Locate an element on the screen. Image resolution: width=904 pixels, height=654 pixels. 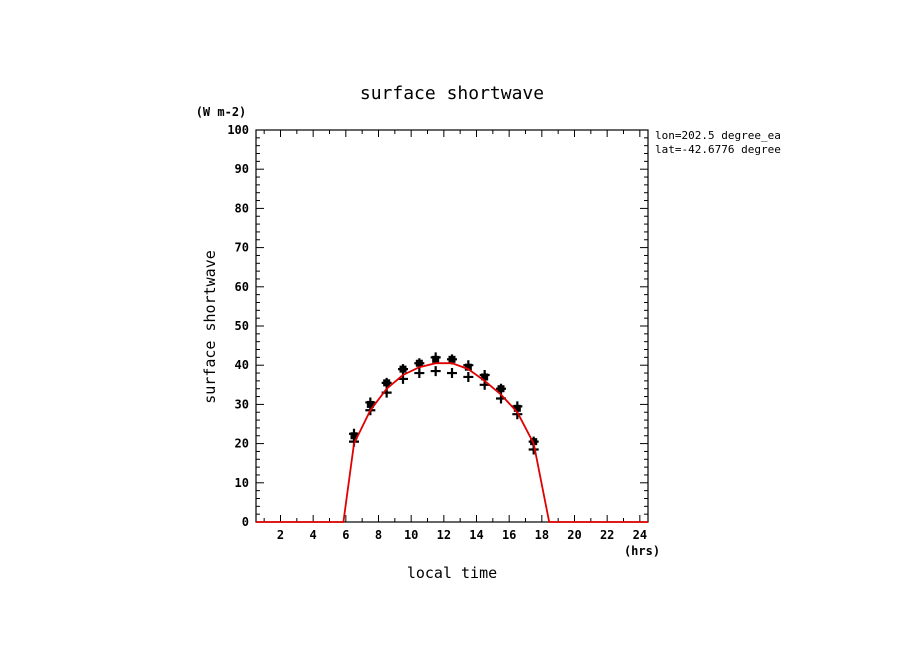
y-tick-label: 60 is located at coordinates (242, 287).